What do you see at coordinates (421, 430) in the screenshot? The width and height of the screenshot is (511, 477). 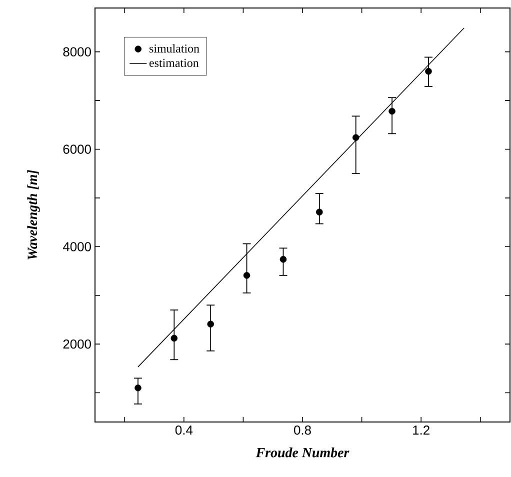 I see `x-tick-label: 1.2` at bounding box center [421, 430].